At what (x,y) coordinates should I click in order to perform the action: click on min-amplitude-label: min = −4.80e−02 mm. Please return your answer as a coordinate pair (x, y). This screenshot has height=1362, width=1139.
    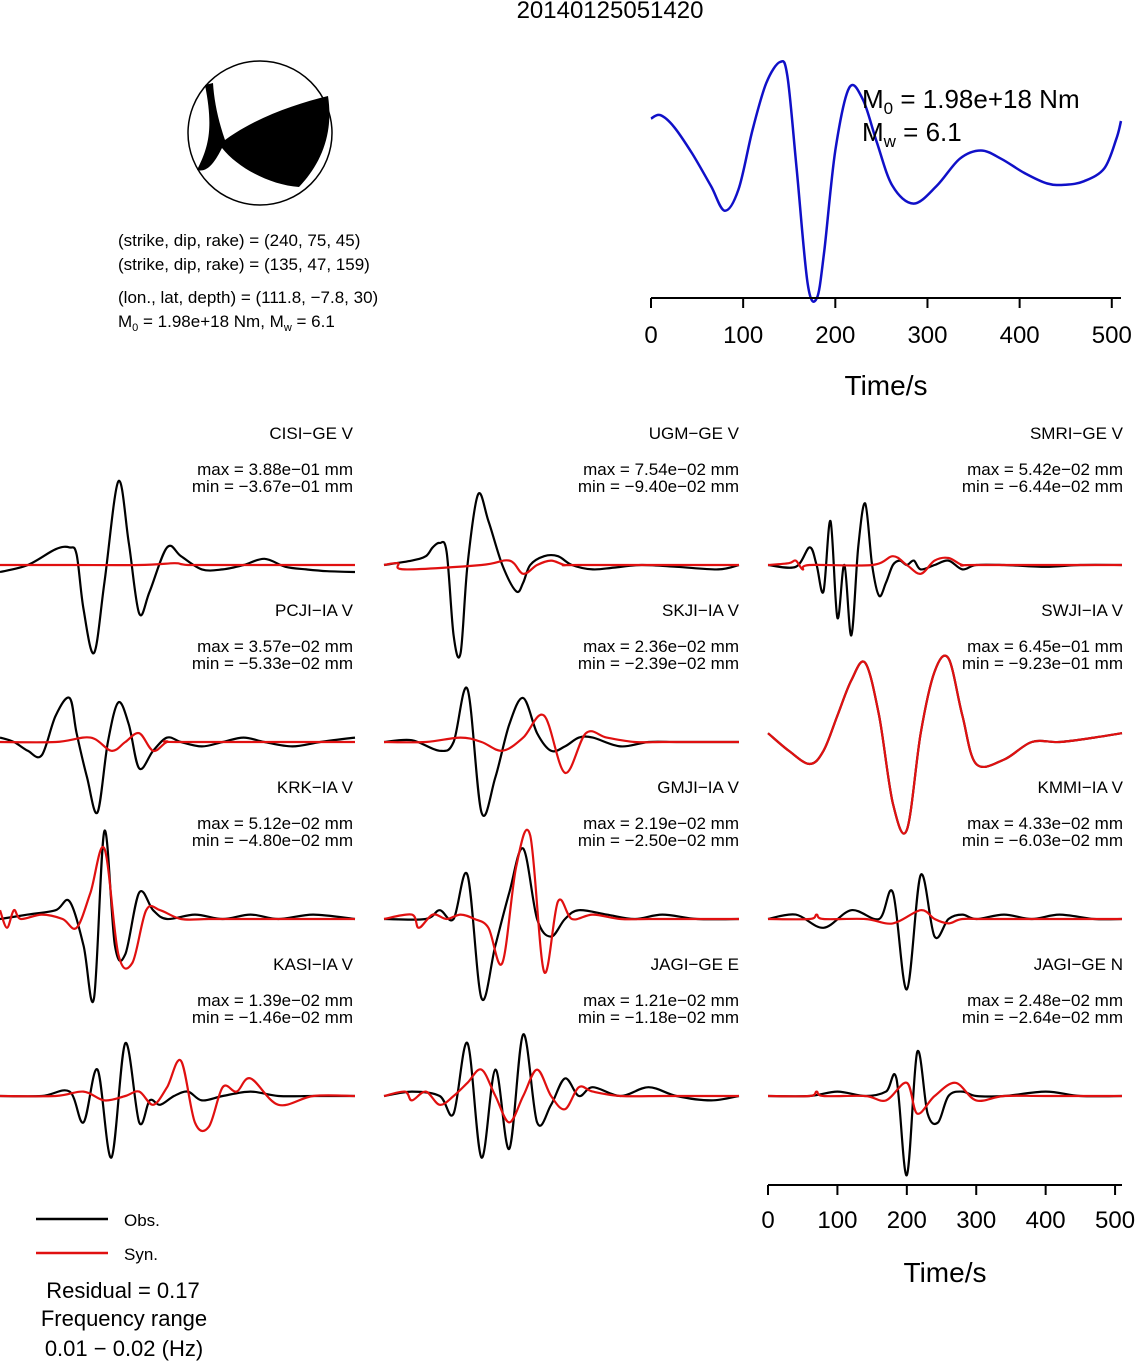
    Looking at the image, I should click on (272, 840).